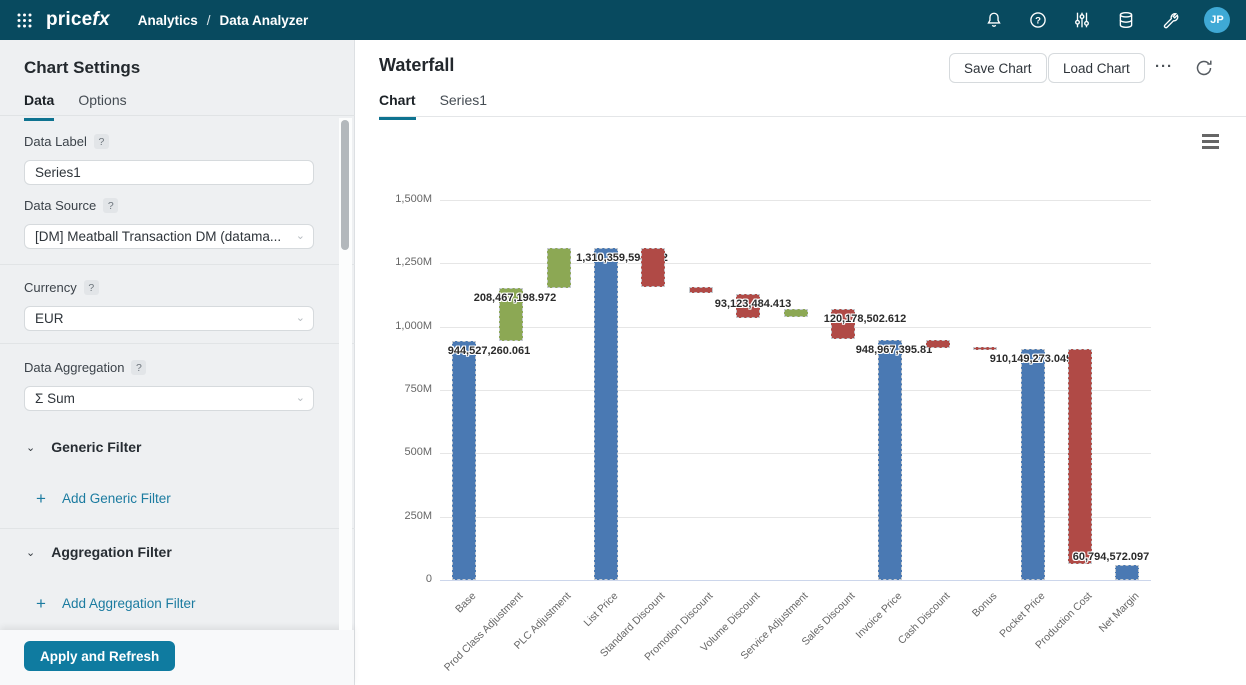 The image size is (1246, 685). What do you see at coordinates (417, 65) in the screenshot?
I see `page-title: Waterfall` at bounding box center [417, 65].